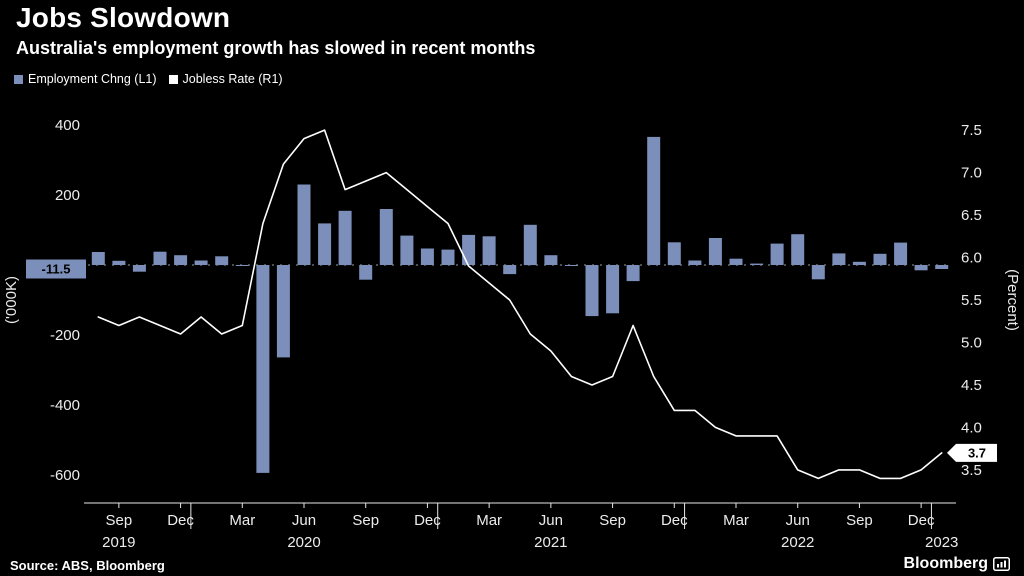 This screenshot has width=1024, height=576. What do you see at coordinates (345, 238) in the screenshot?
I see `bar-aug-2020` at bounding box center [345, 238].